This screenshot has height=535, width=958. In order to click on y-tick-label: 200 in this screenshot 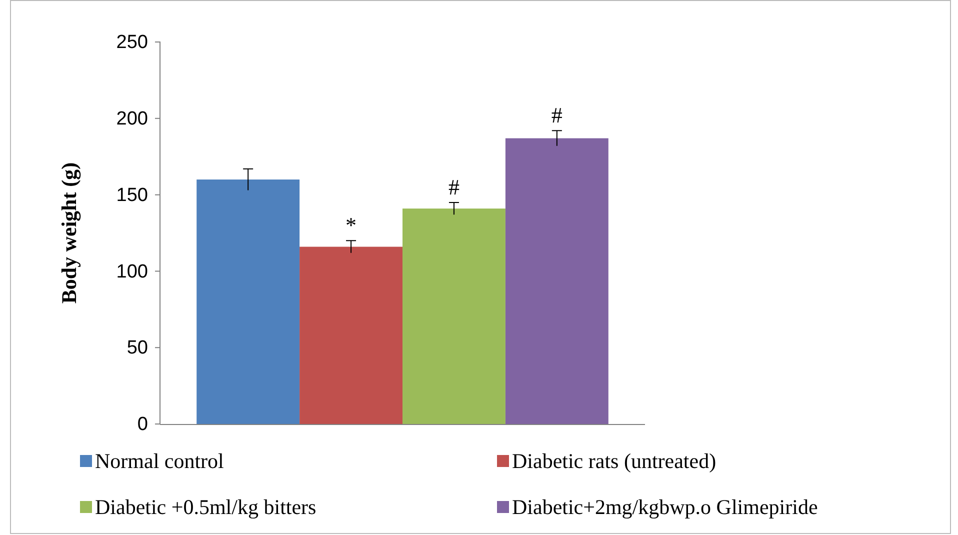, I will do `click(132, 119)`.